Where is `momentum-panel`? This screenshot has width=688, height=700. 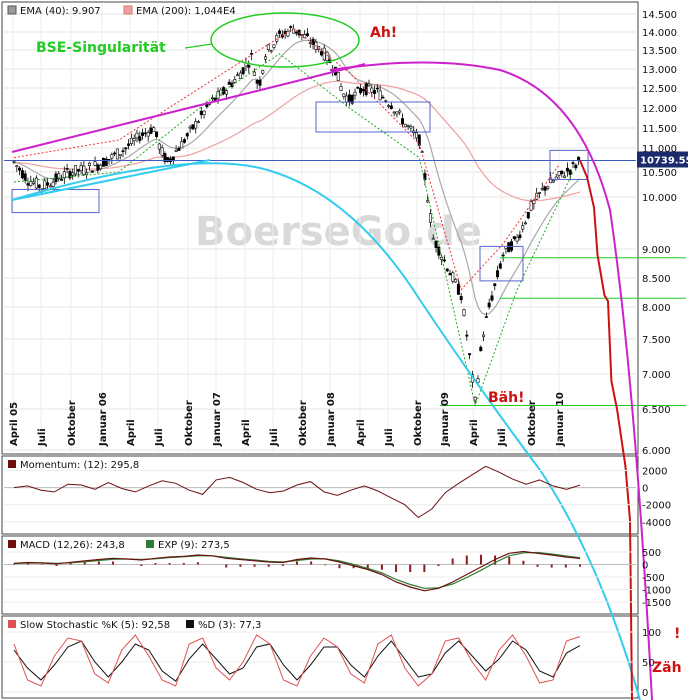 momentum-panel is located at coordinates (320, 495).